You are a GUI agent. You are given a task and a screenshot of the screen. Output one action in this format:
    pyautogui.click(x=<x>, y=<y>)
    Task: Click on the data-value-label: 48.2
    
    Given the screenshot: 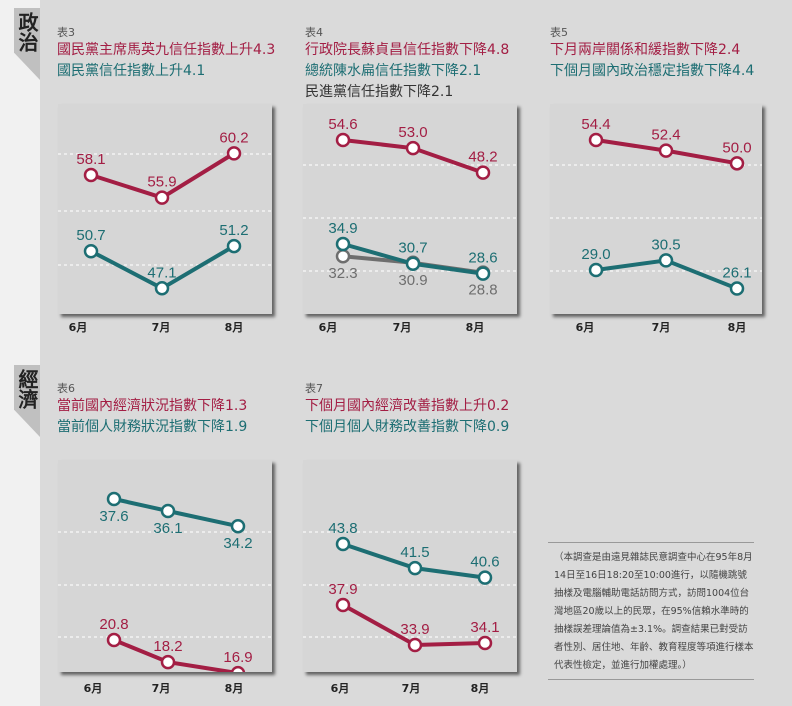 What is the action you would take?
    pyautogui.click(x=482, y=157)
    